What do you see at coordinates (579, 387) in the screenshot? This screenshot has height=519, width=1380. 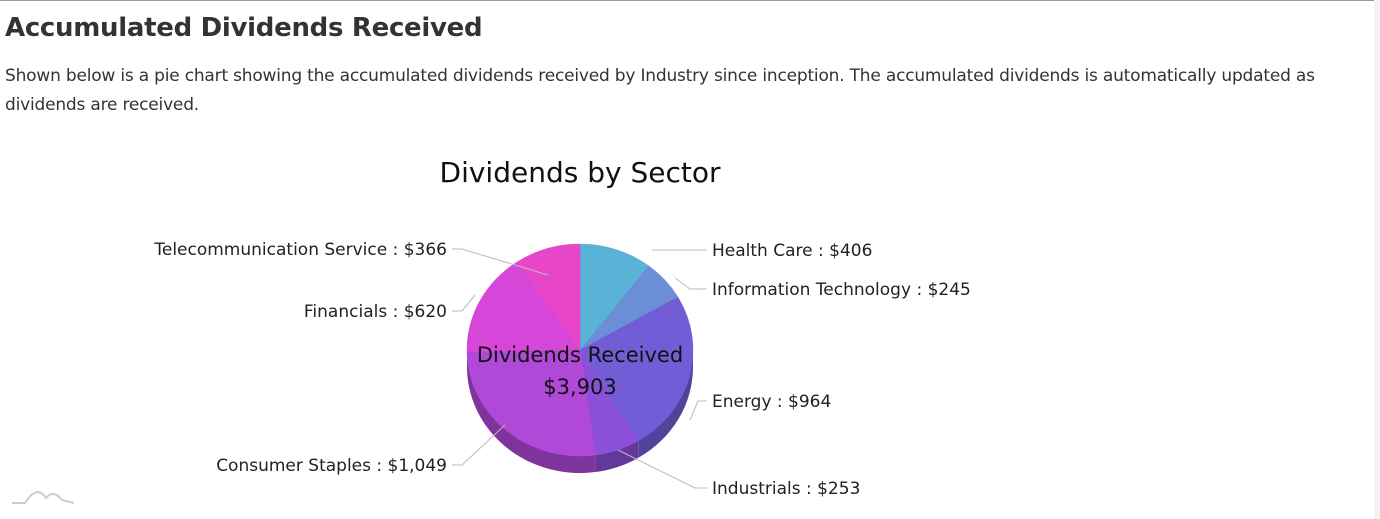 I see `center-value: $3,903` at bounding box center [579, 387].